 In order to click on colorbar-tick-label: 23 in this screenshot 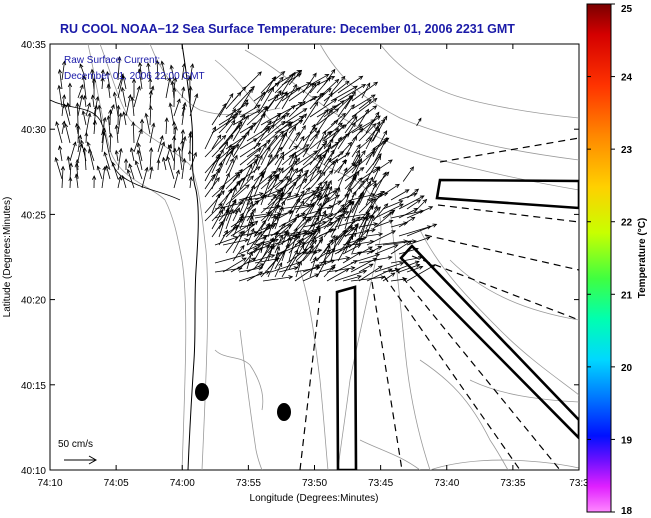, I will do `click(627, 150)`.